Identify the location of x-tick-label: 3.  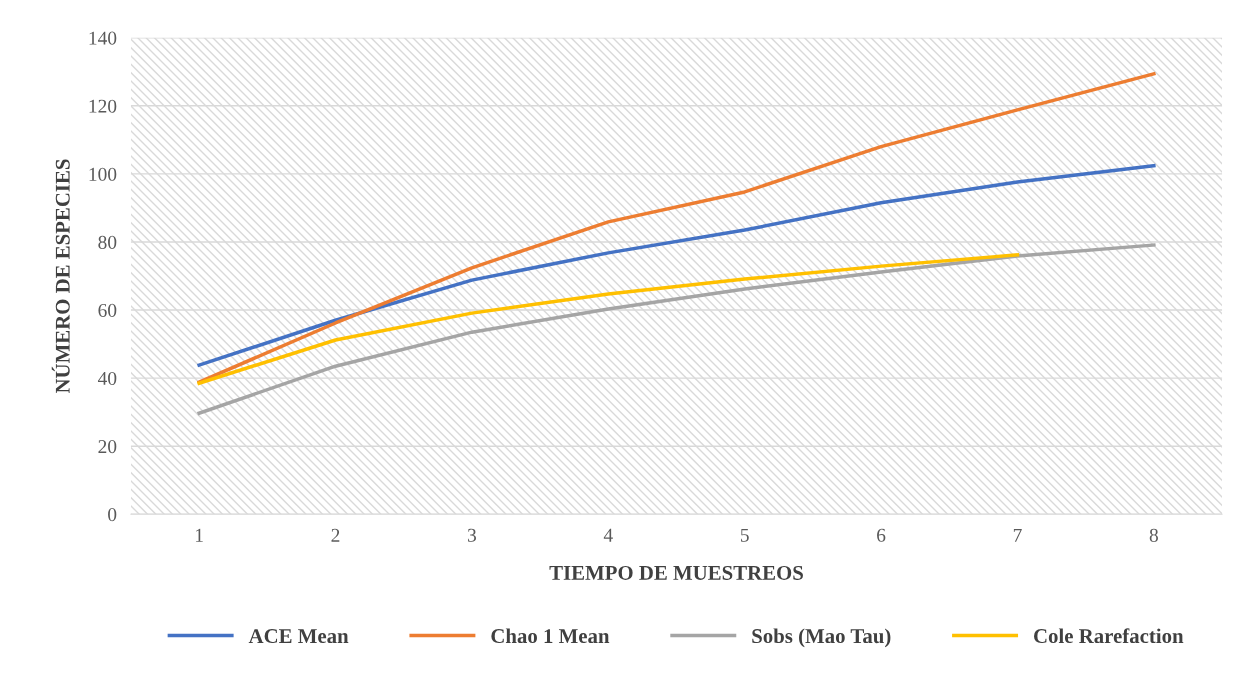
(472, 535).